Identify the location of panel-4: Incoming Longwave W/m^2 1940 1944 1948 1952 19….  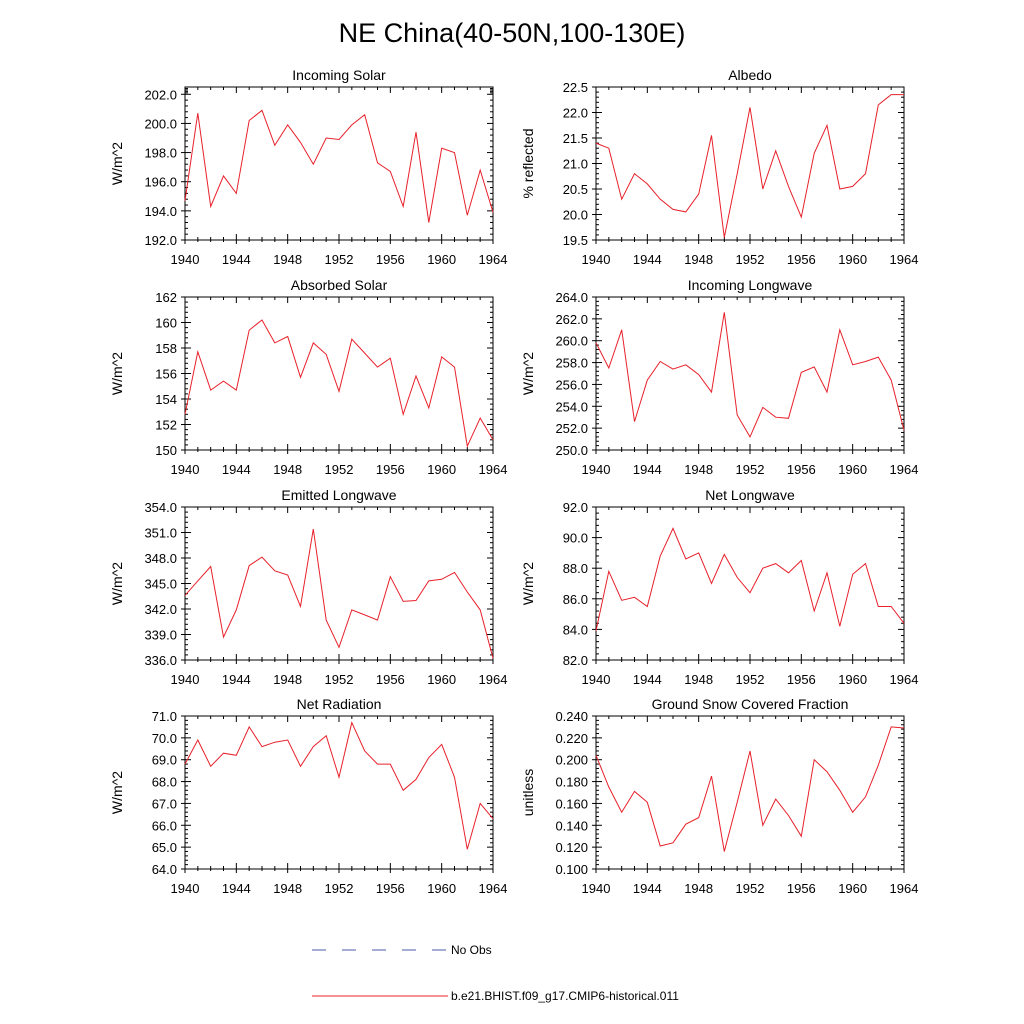
(719, 377).